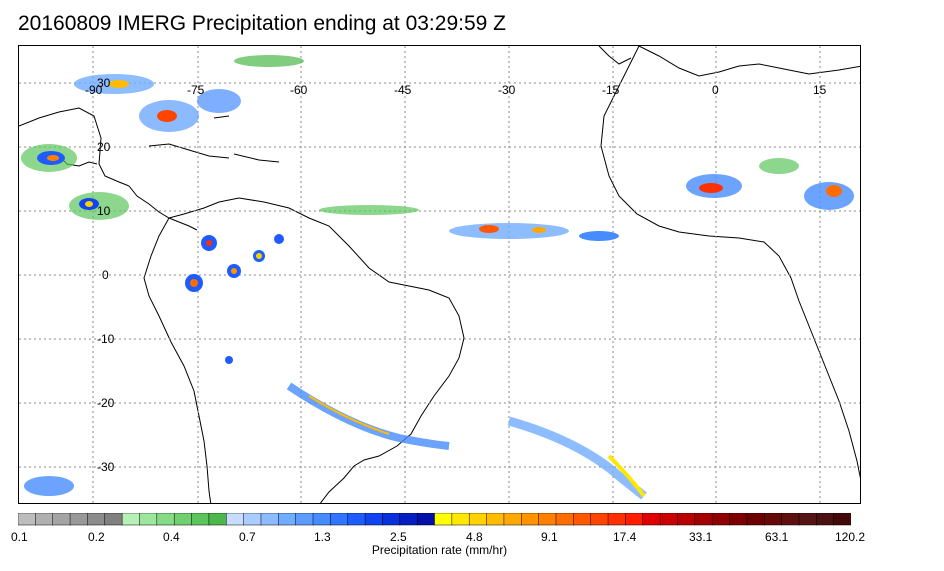 The image size is (944, 571). Describe the element at coordinates (94, 90) in the screenshot. I see `lon-label: -90` at that location.